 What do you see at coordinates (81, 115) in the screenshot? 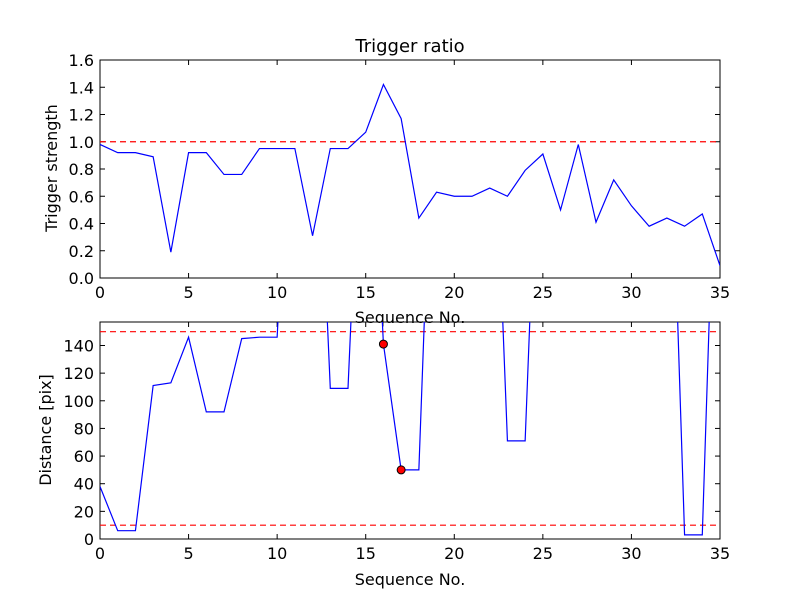
I see `y-tick-label: 1.2` at bounding box center [81, 115].